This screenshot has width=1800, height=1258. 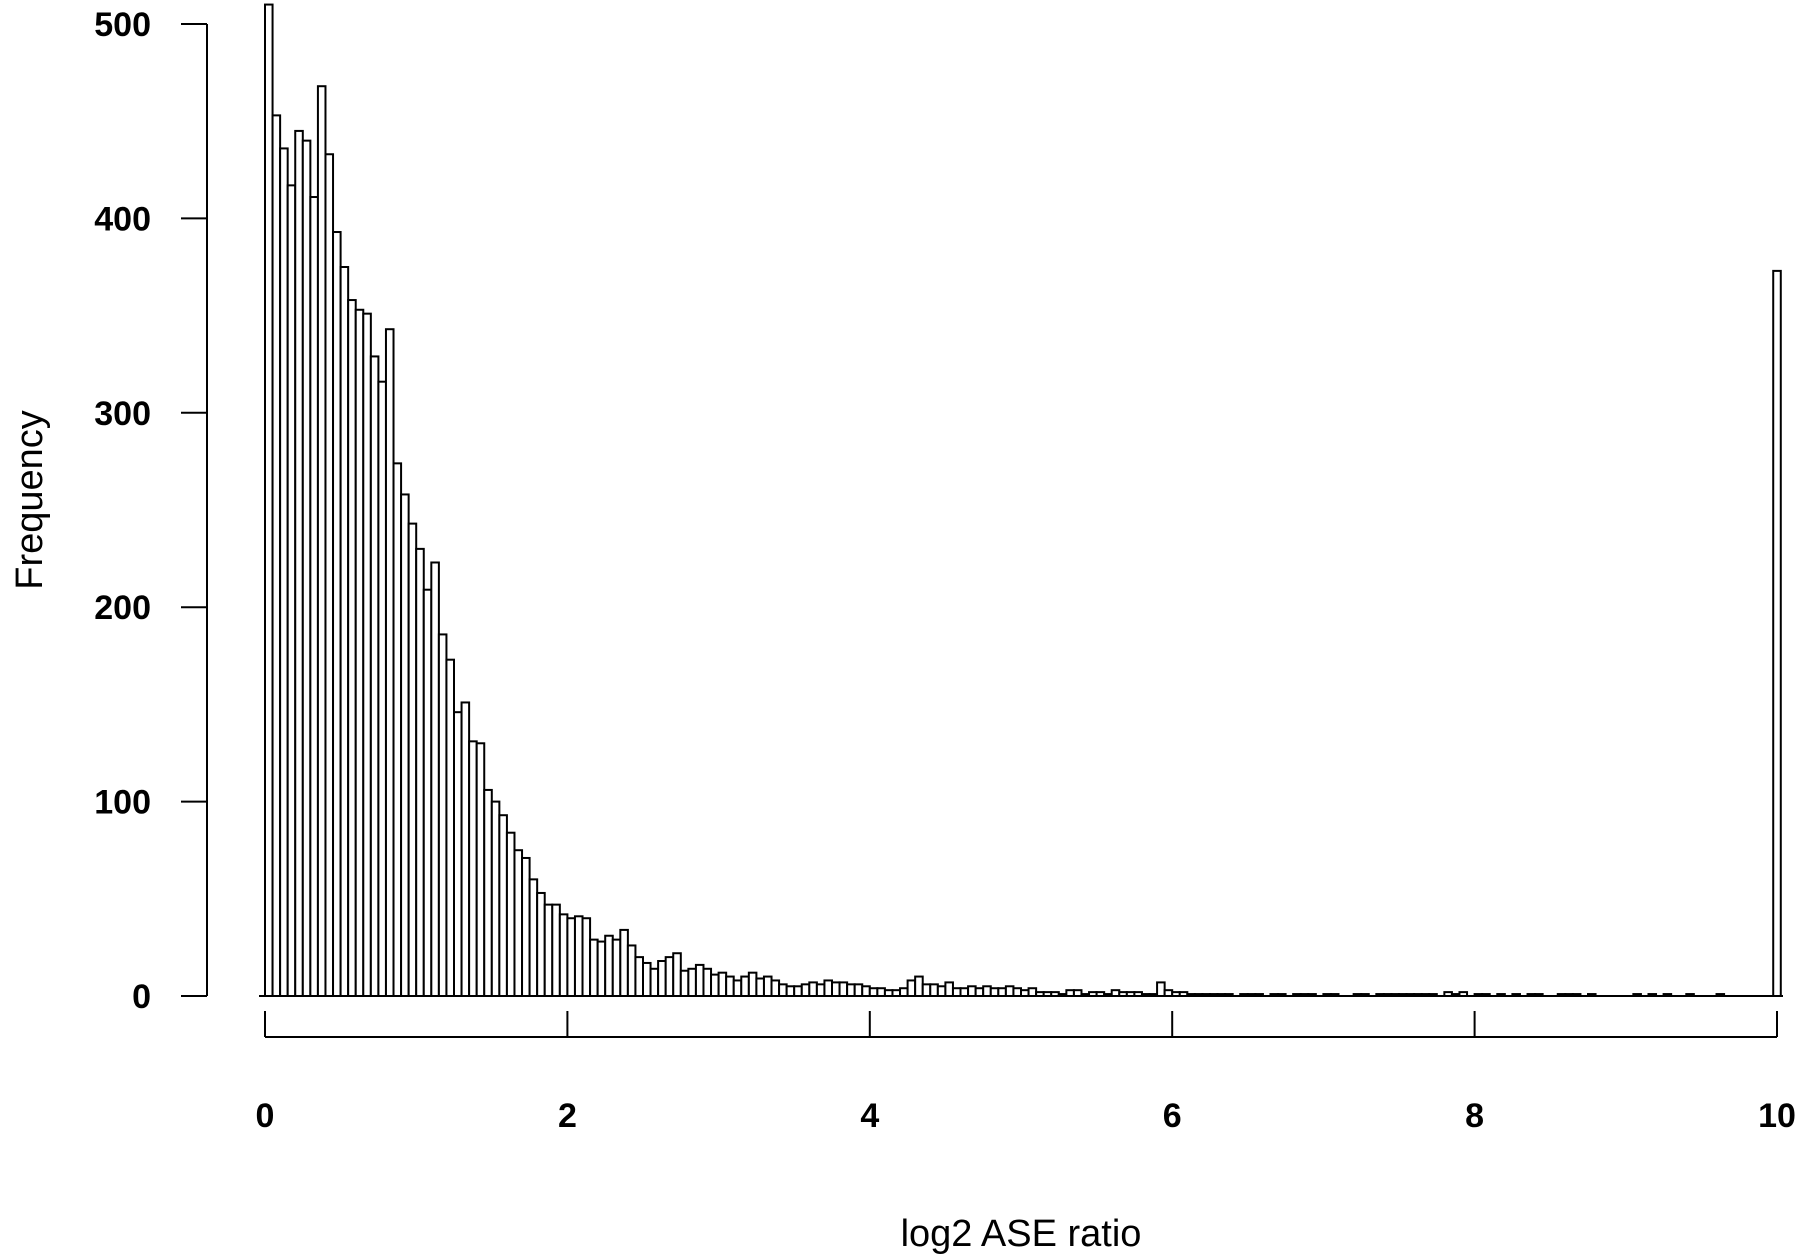 I want to click on y-tick-label: 200, so click(x=122, y=608).